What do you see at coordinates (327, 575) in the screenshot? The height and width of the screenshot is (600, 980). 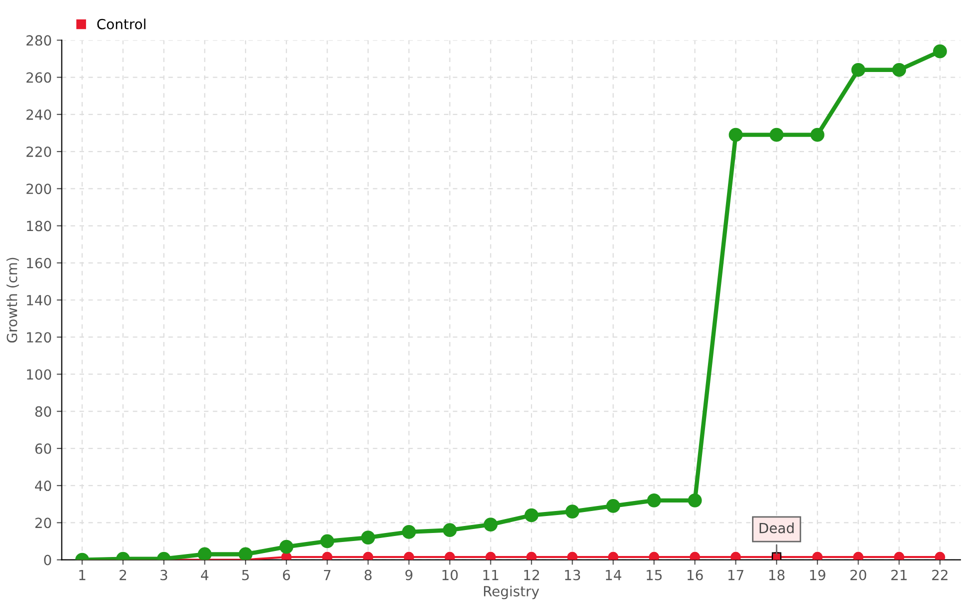 I see `x-tick-label: 7` at bounding box center [327, 575].